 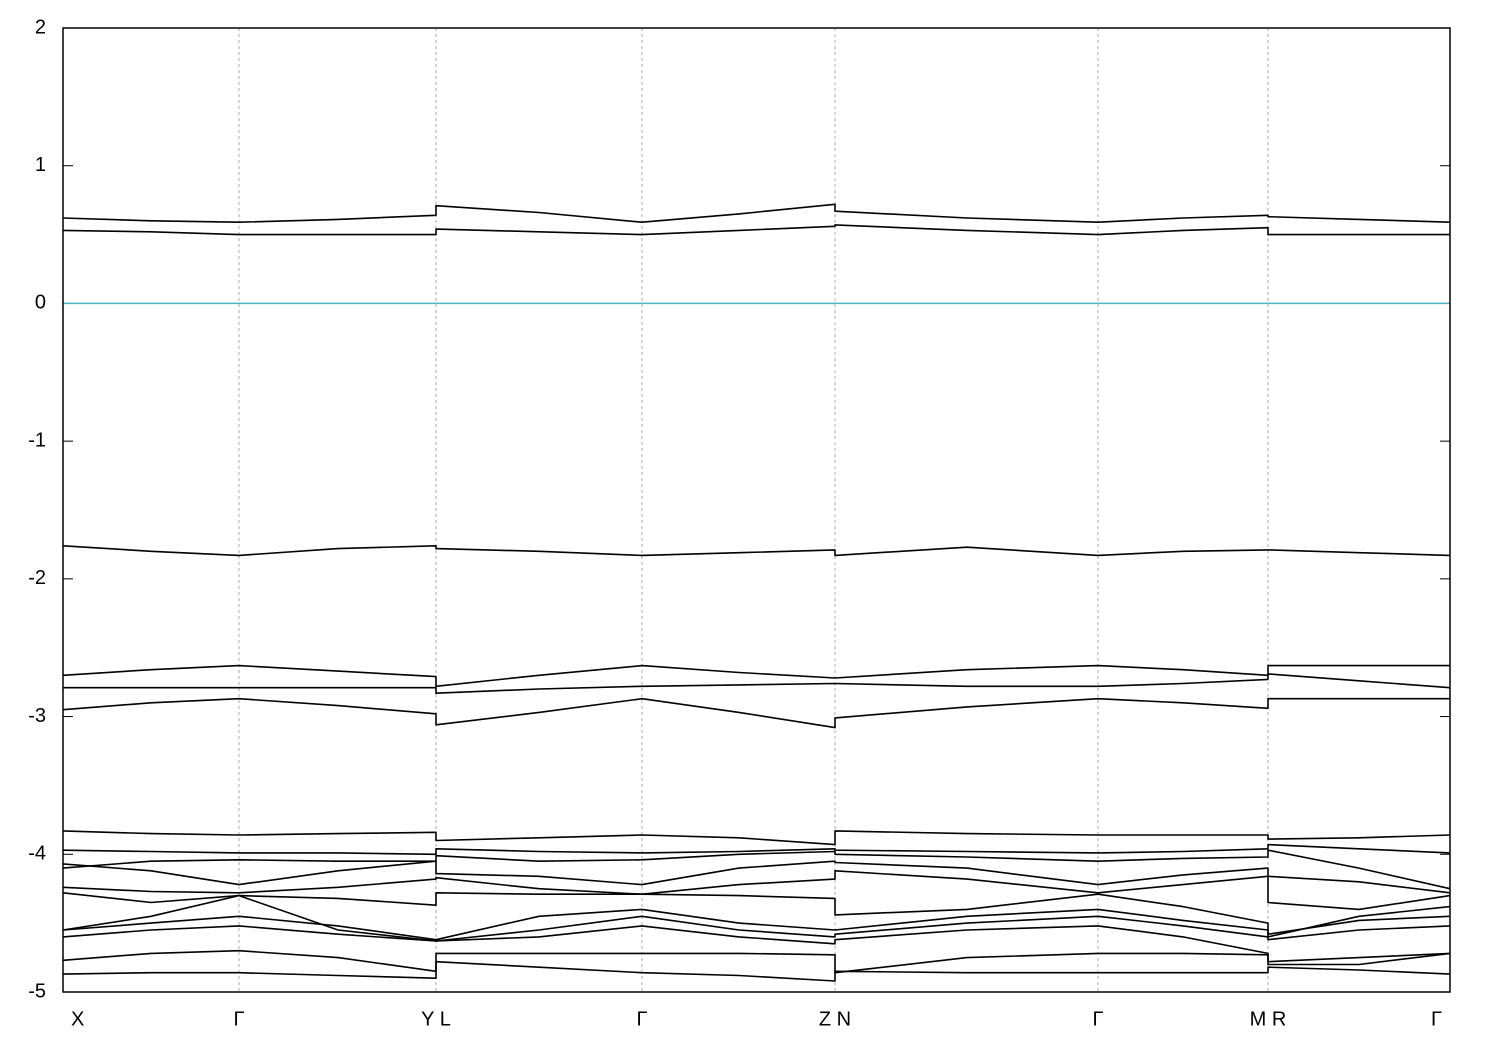 I want to click on y-tick-label: 2, so click(x=40, y=27).